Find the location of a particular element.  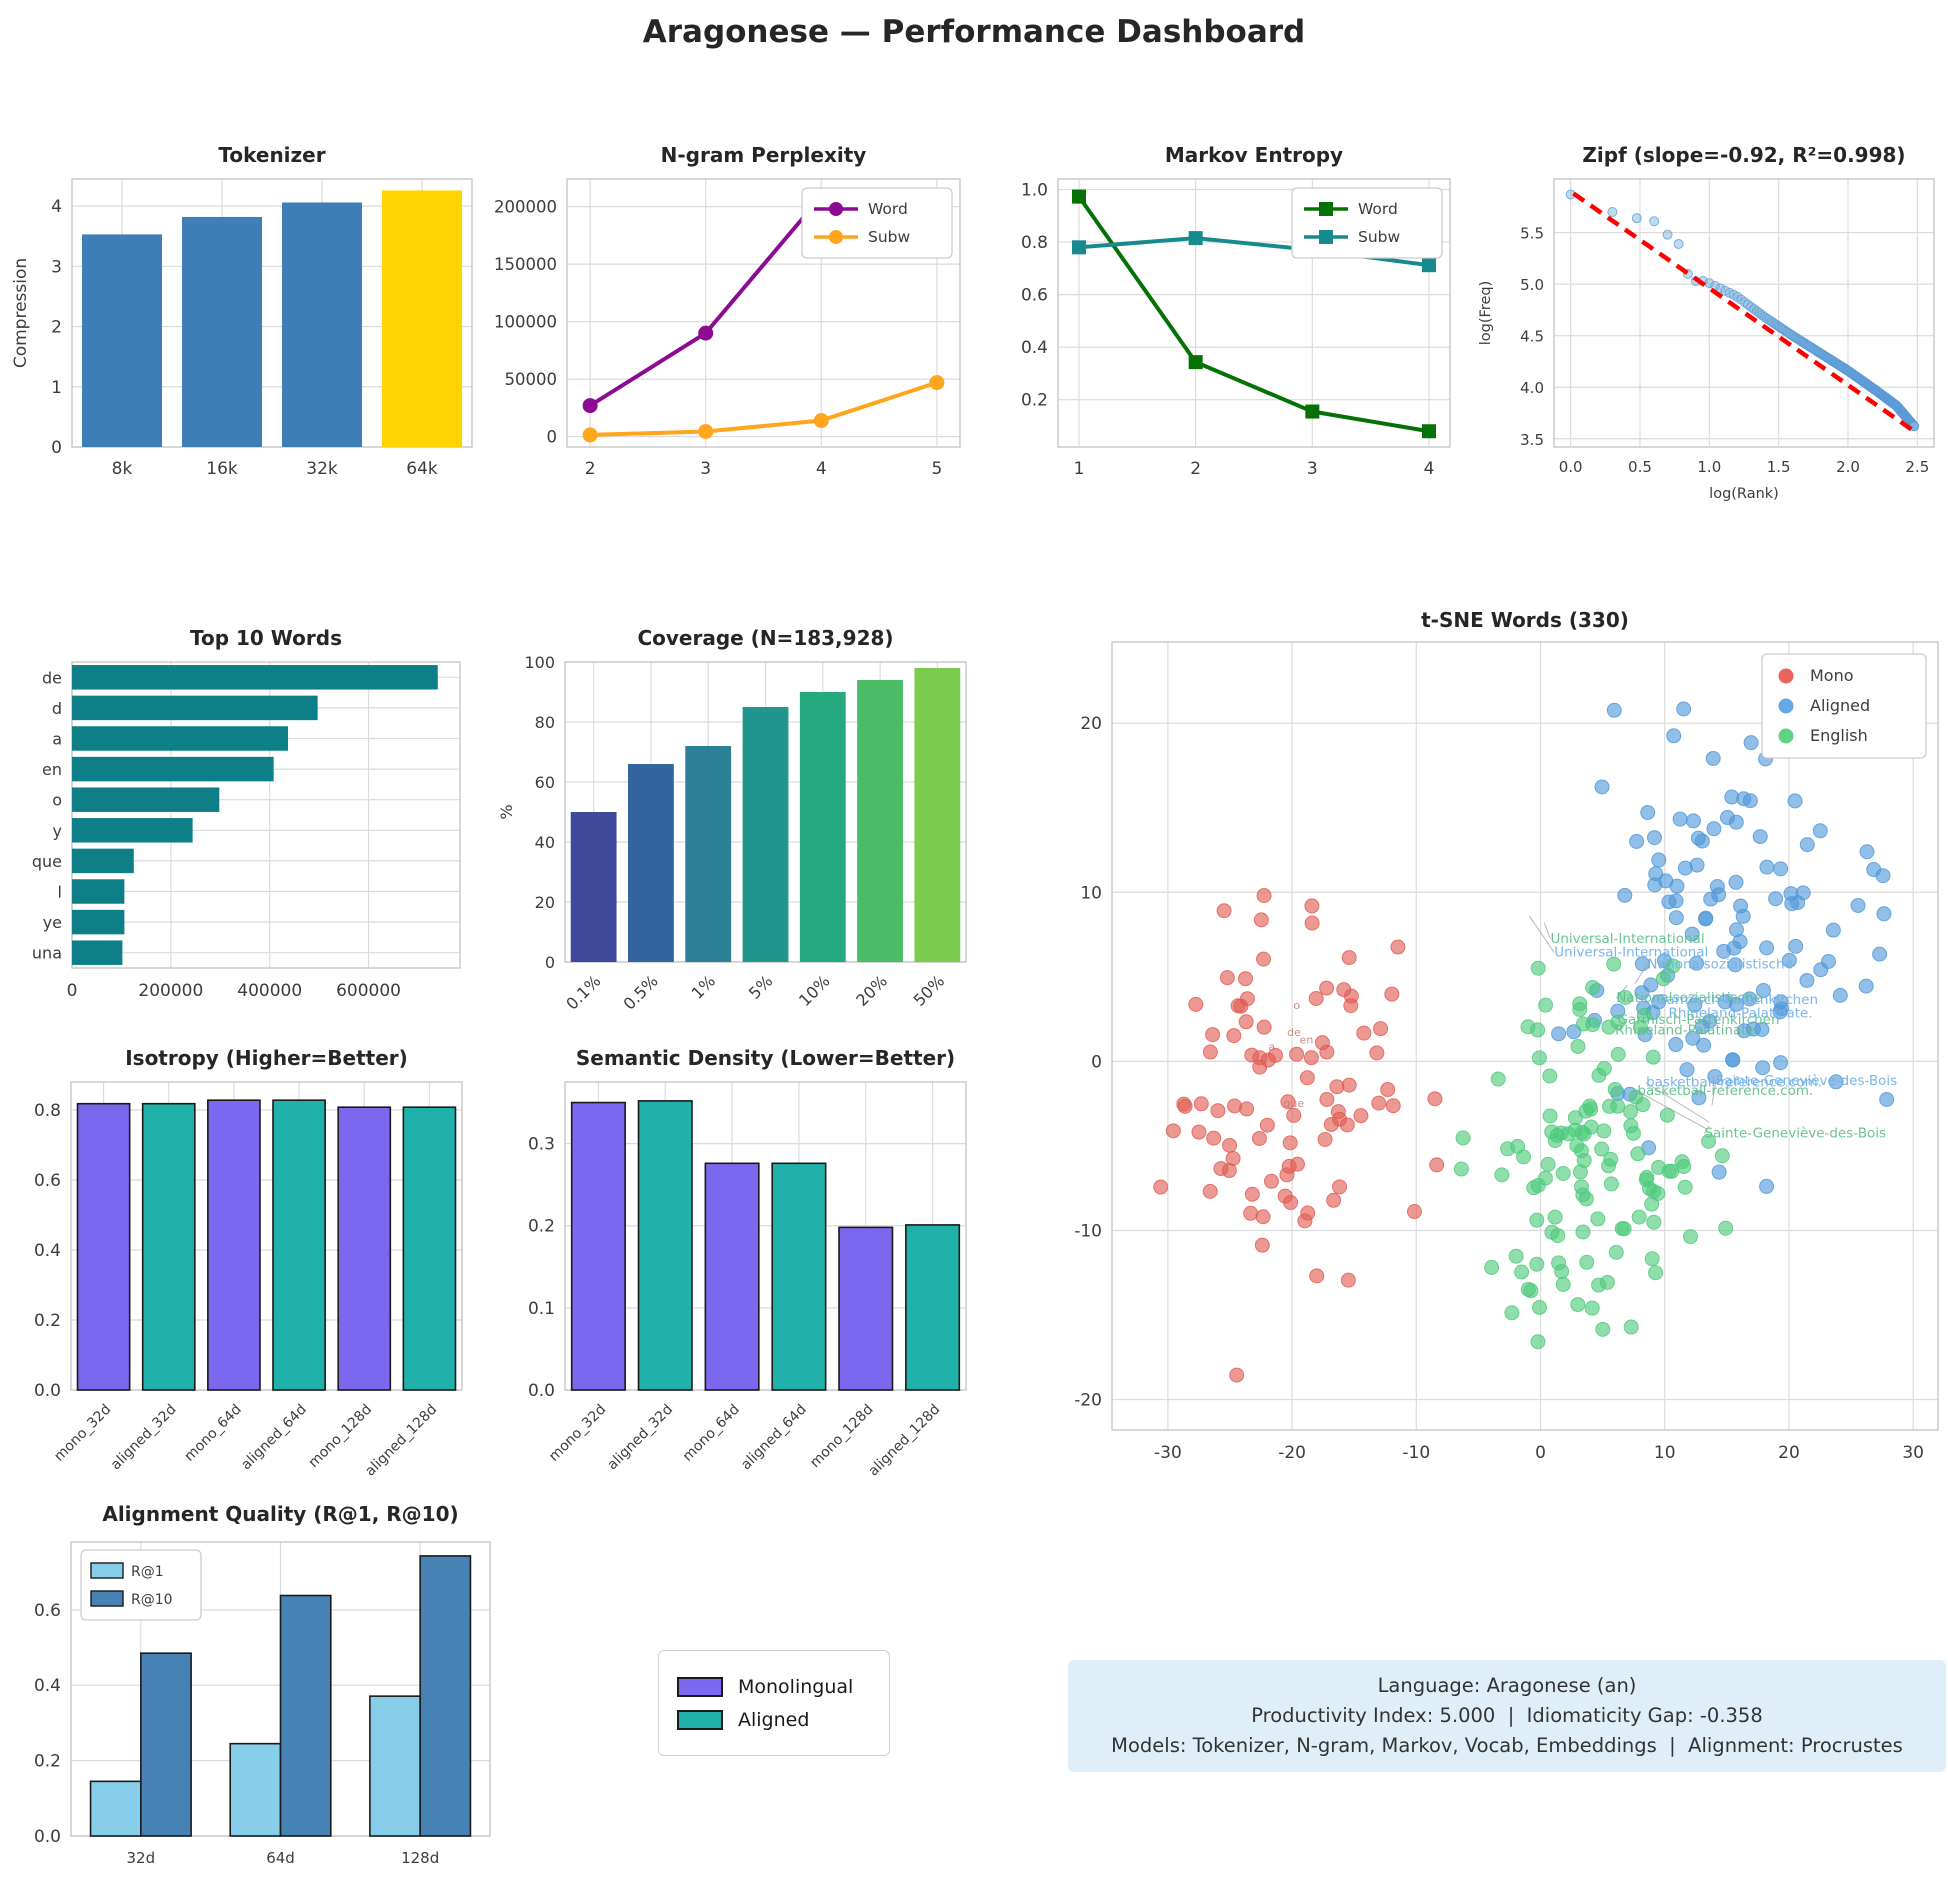

svg-text: 0.1 is located at coordinates (541, 1309).